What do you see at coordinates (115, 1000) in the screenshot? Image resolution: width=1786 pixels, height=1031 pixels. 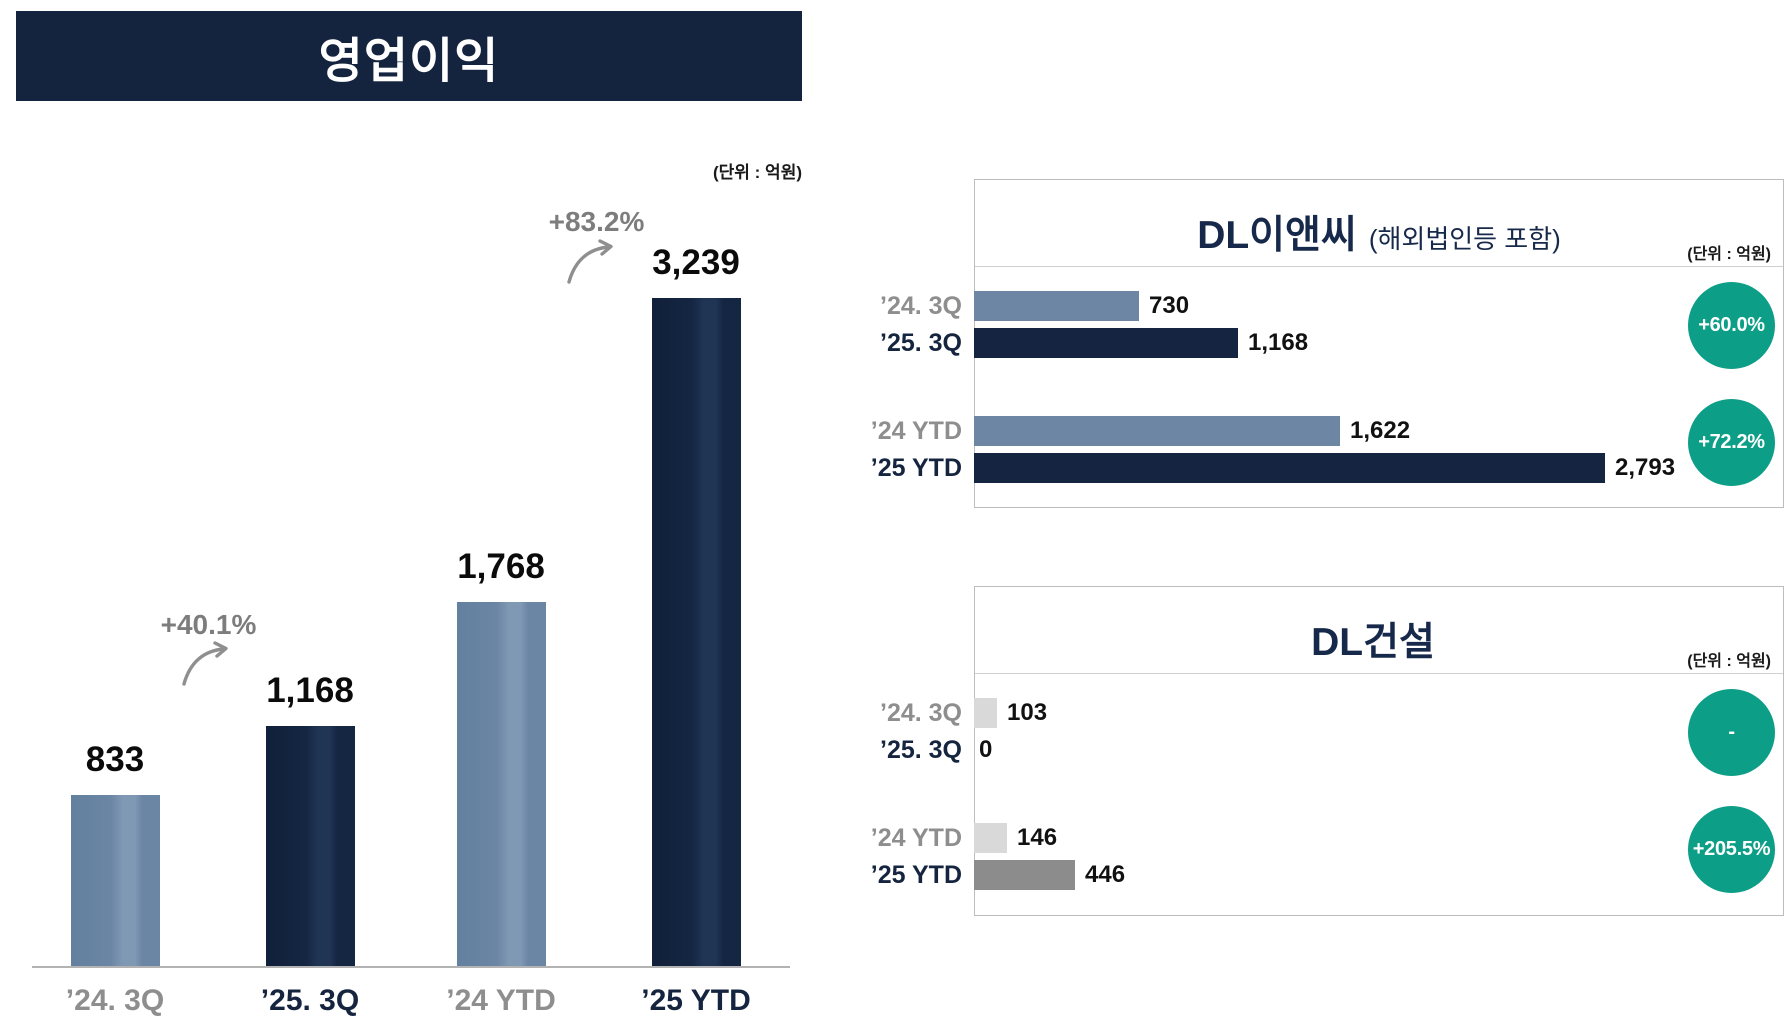 I see `x-axis-category-label: ’24. 3Q` at bounding box center [115, 1000].